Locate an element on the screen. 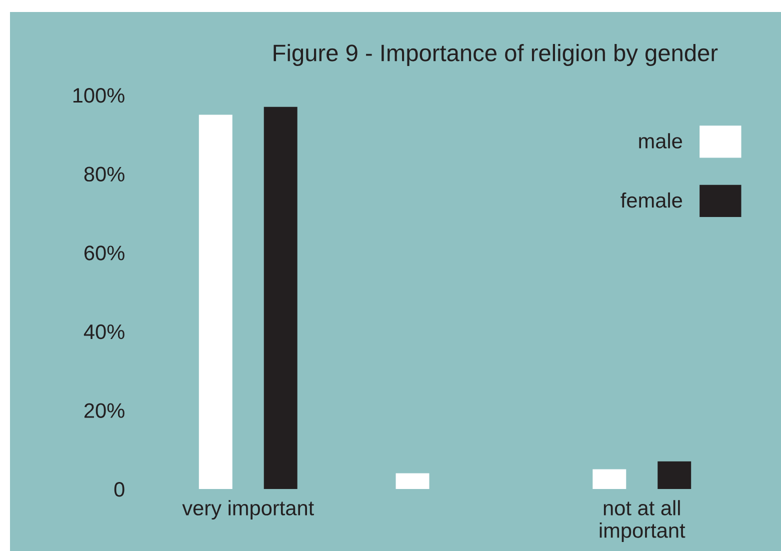 The height and width of the screenshot is (551, 781). x-tick-label: very important is located at coordinates (248, 510).